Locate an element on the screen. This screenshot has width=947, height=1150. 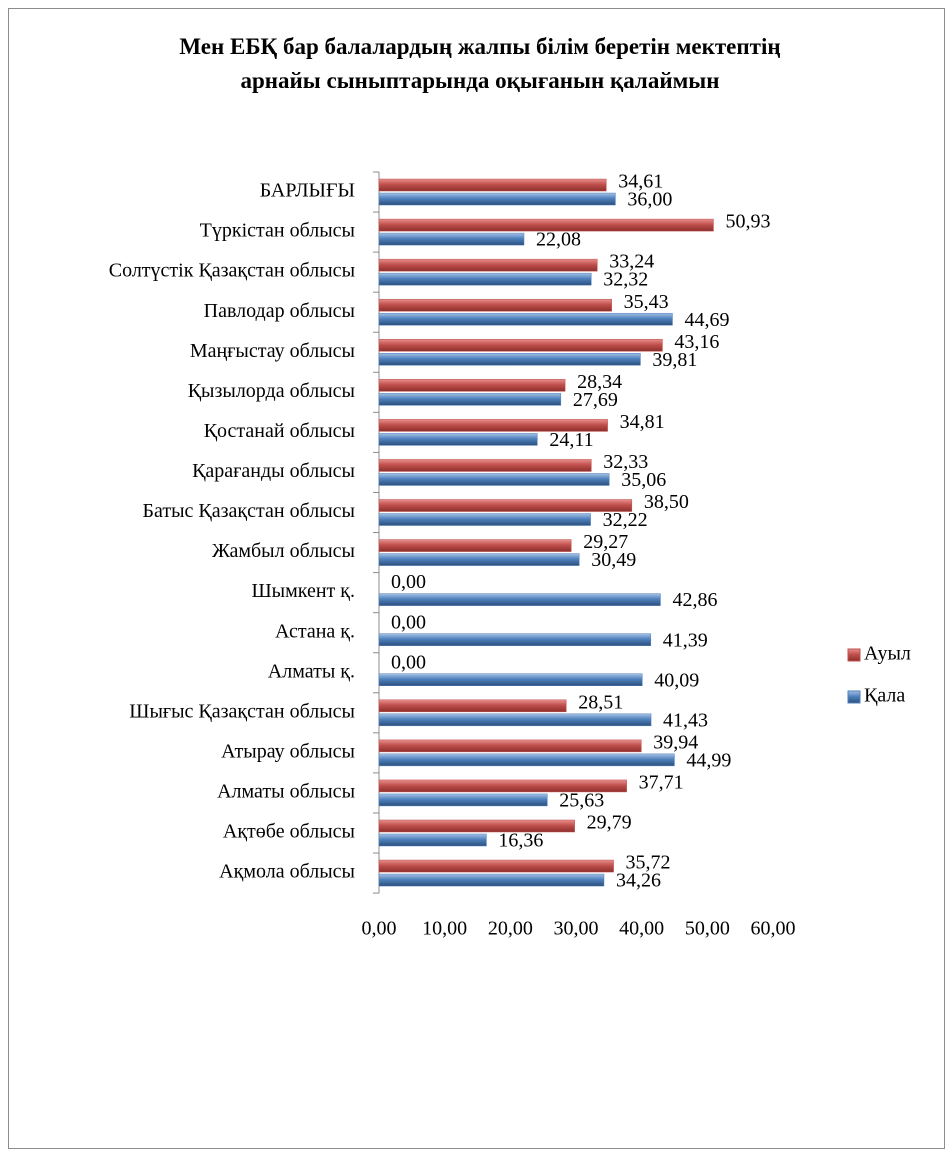
value-label: 37,71 is located at coordinates (661, 783).